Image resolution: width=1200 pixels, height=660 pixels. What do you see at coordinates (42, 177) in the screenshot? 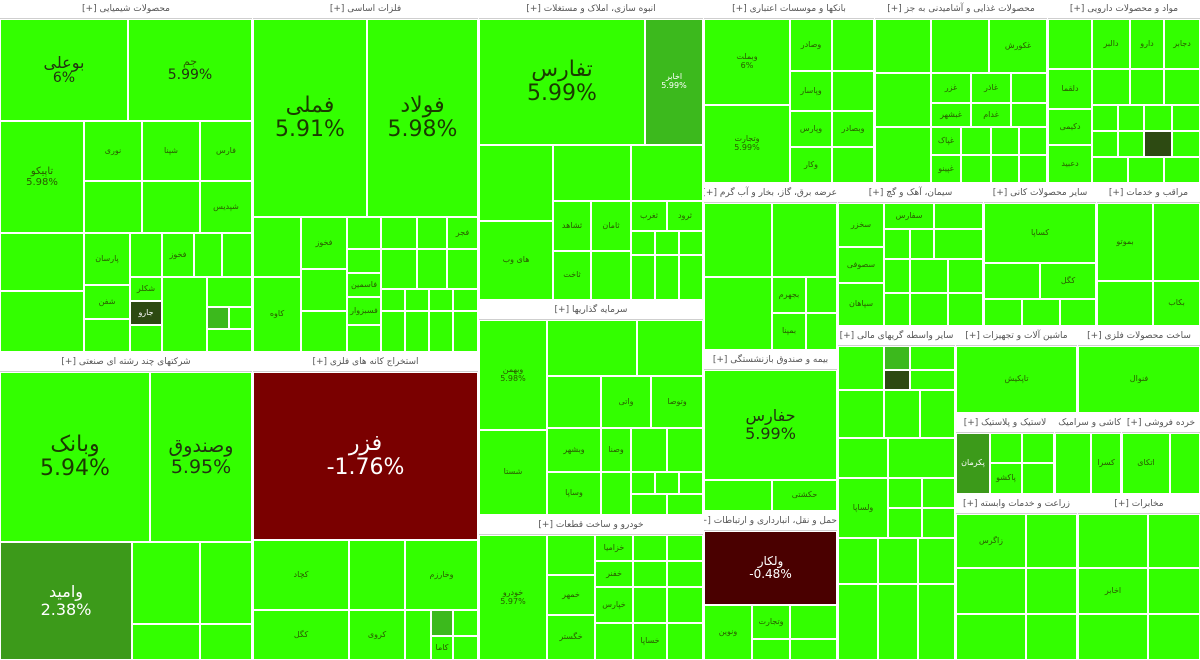
I see `tile-small: تاپیکو 5.98%` at bounding box center [42, 177].